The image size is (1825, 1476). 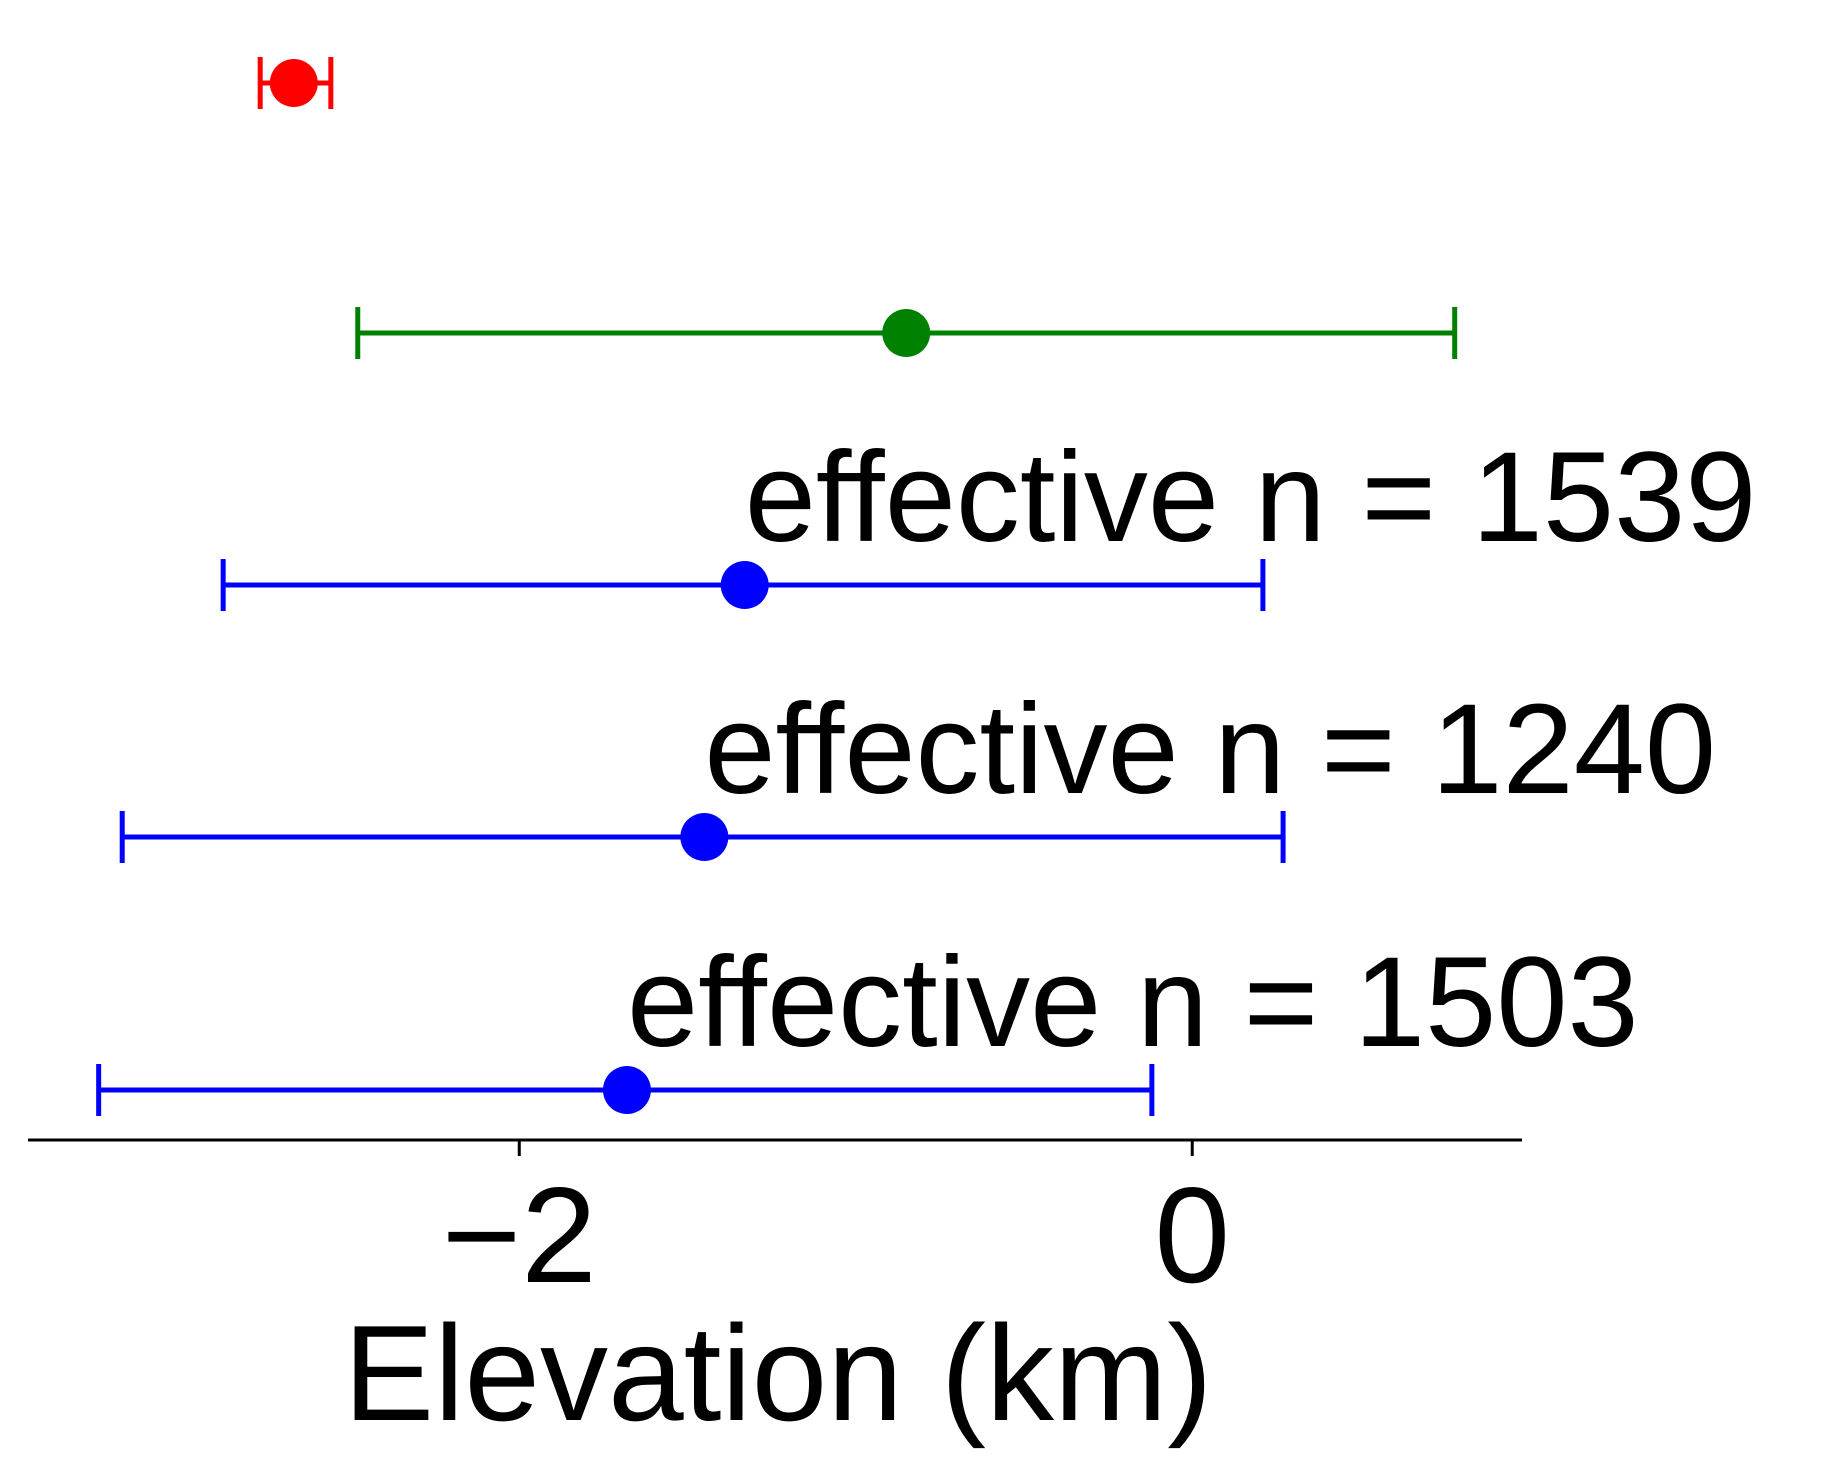 What do you see at coordinates (777, 1373) in the screenshot?
I see `x-axis-label: Elevation (km)` at bounding box center [777, 1373].